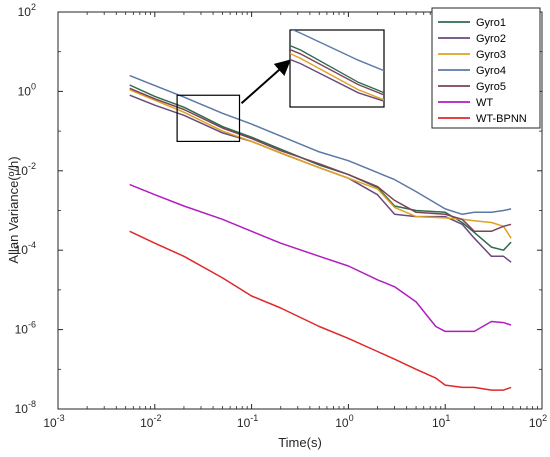 This screenshot has height=457, width=550. I want to click on x-tick-exponent: 0, so click(351, 418).